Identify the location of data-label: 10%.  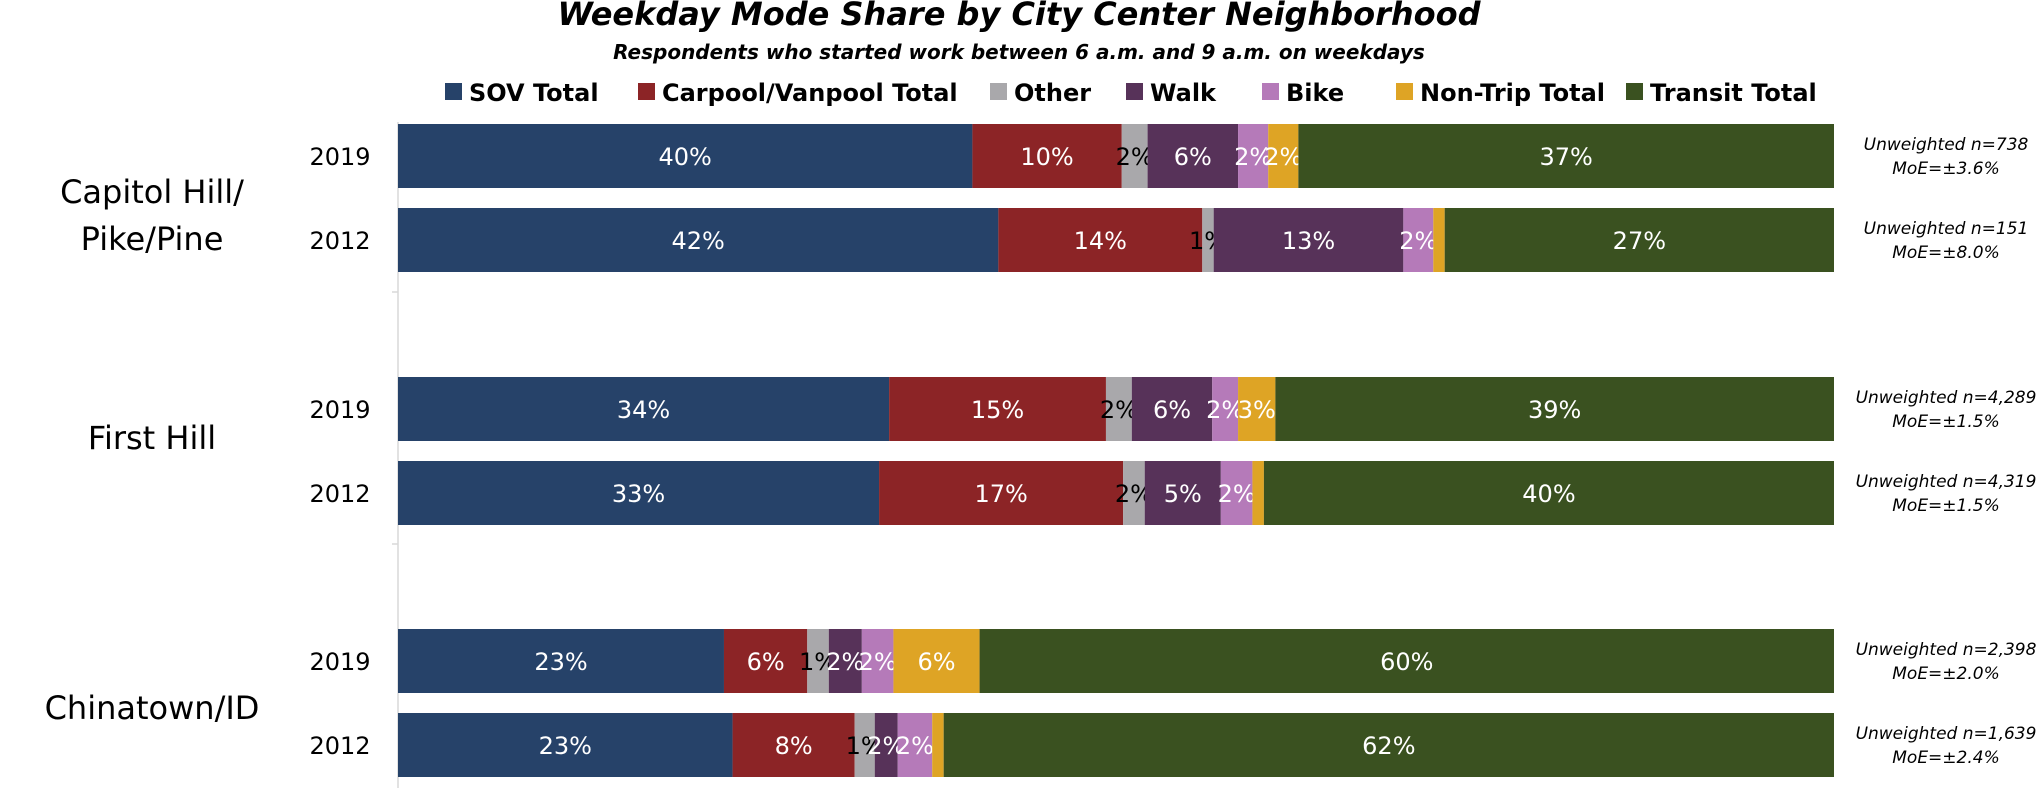
(1046, 157).